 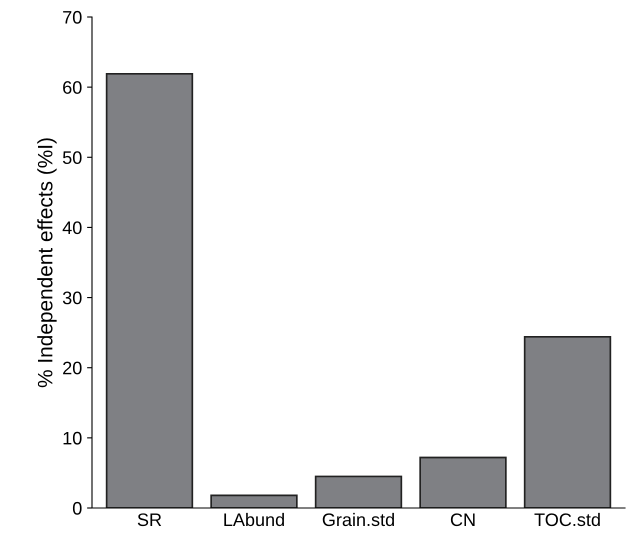 I want to click on y-tick-label: 70, so click(x=72, y=17).